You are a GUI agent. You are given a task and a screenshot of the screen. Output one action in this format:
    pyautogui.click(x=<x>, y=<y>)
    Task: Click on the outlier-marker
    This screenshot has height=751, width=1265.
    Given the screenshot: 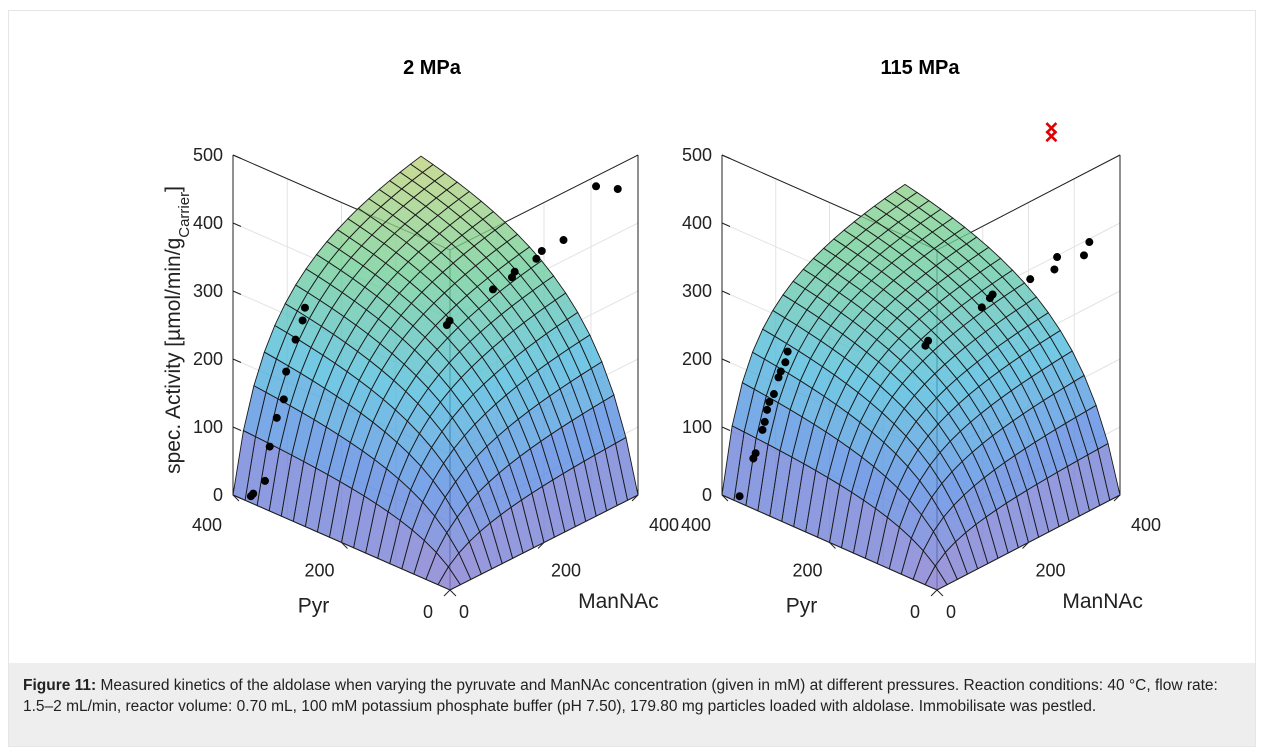 What is the action you would take?
    pyautogui.click(x=1051, y=136)
    